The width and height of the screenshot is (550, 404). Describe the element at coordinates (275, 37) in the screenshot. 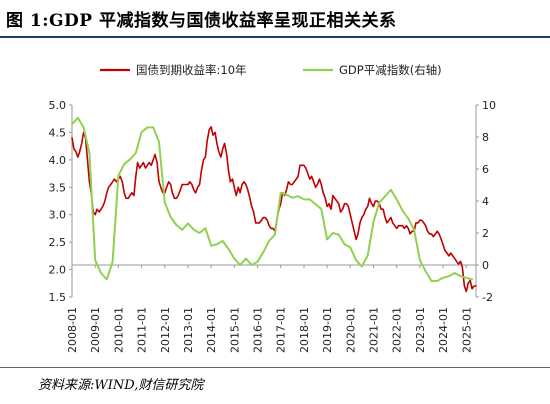

I see `title-rule` at that location.